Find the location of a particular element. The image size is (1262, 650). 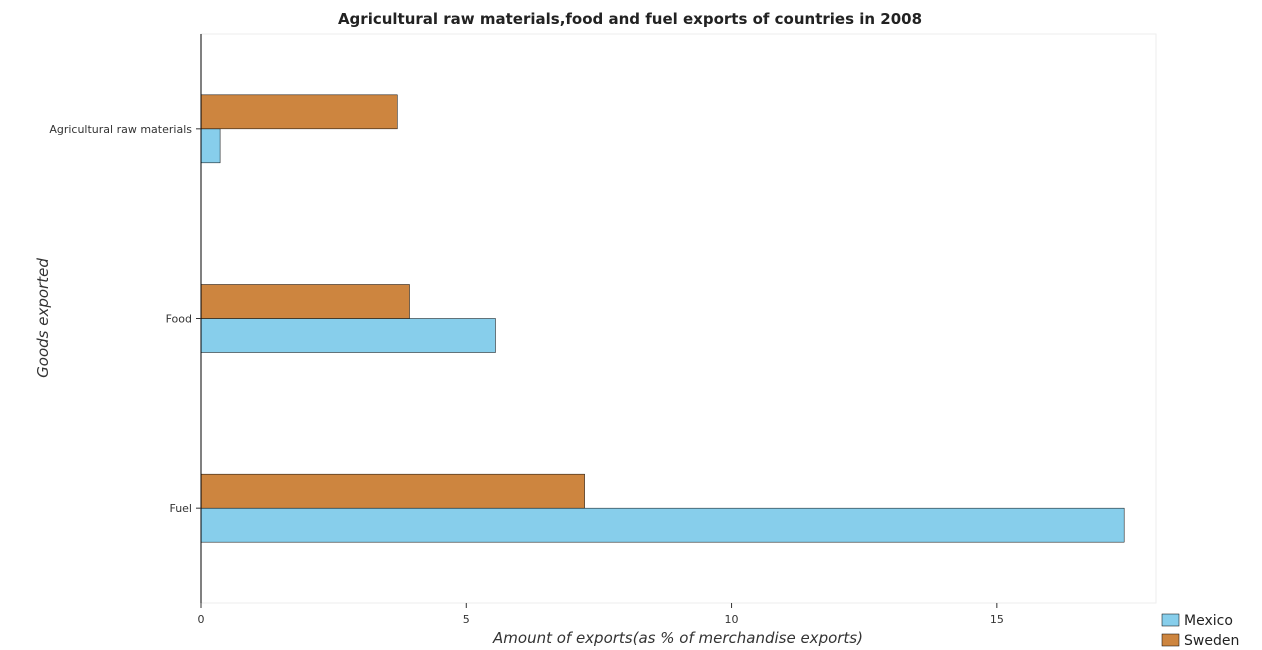

legend-swatch-mexico is located at coordinates (1170, 620).